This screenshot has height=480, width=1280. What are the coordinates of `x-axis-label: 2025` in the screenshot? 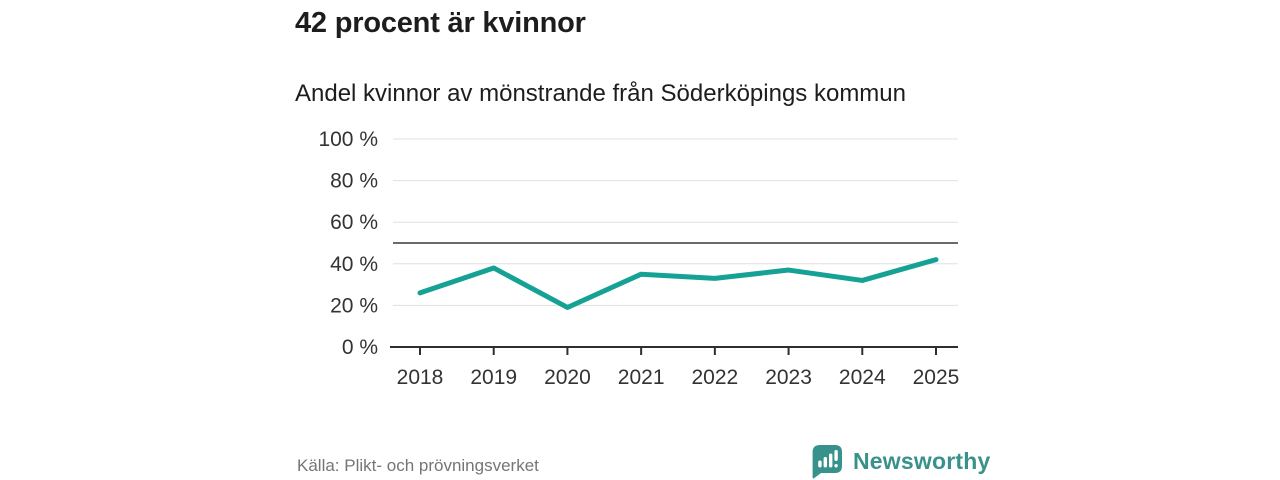 It's located at (936, 377).